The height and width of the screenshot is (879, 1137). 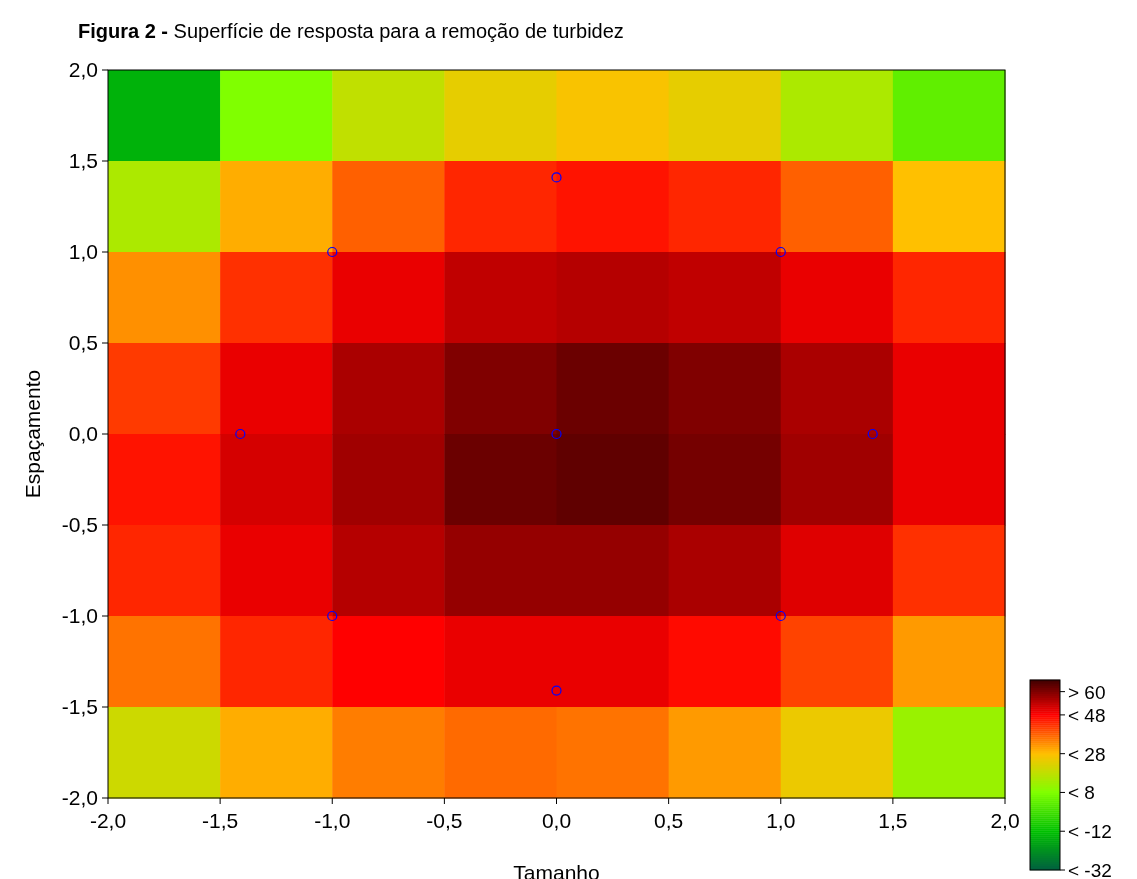 I want to click on x-tick-label: -2,0, so click(x=108, y=820).